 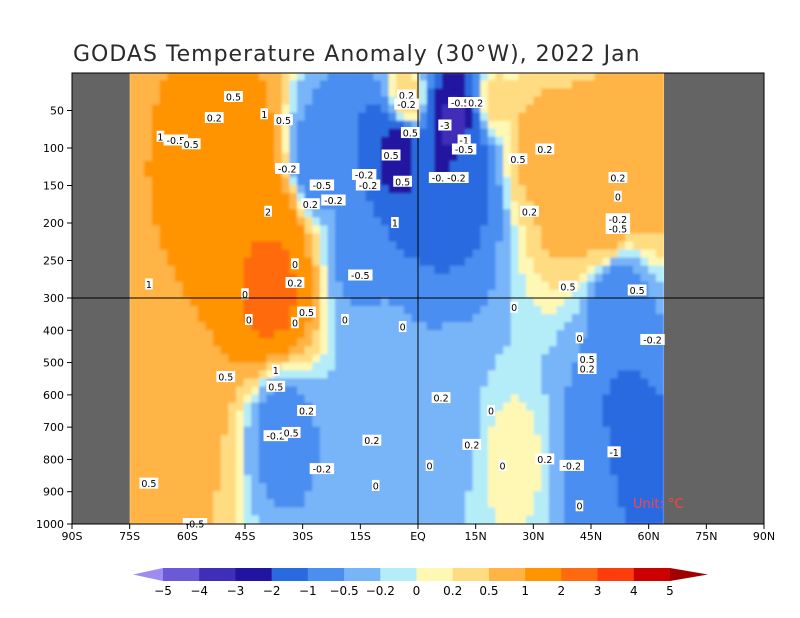 I want to click on contour-label-text: 0, so click(x=345, y=320).